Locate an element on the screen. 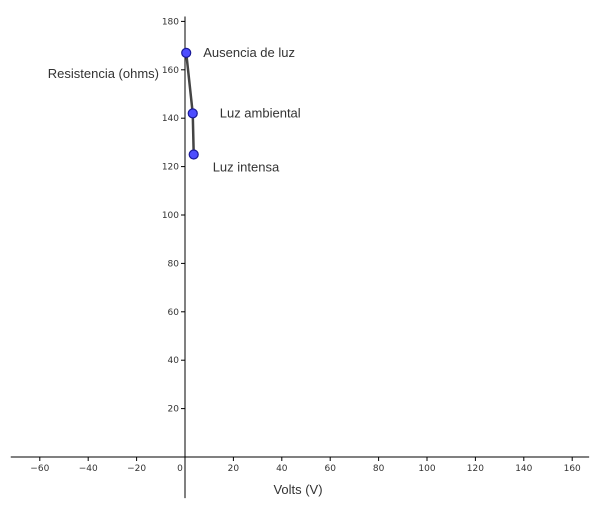  x-tick-label: −20 is located at coordinates (136, 469).